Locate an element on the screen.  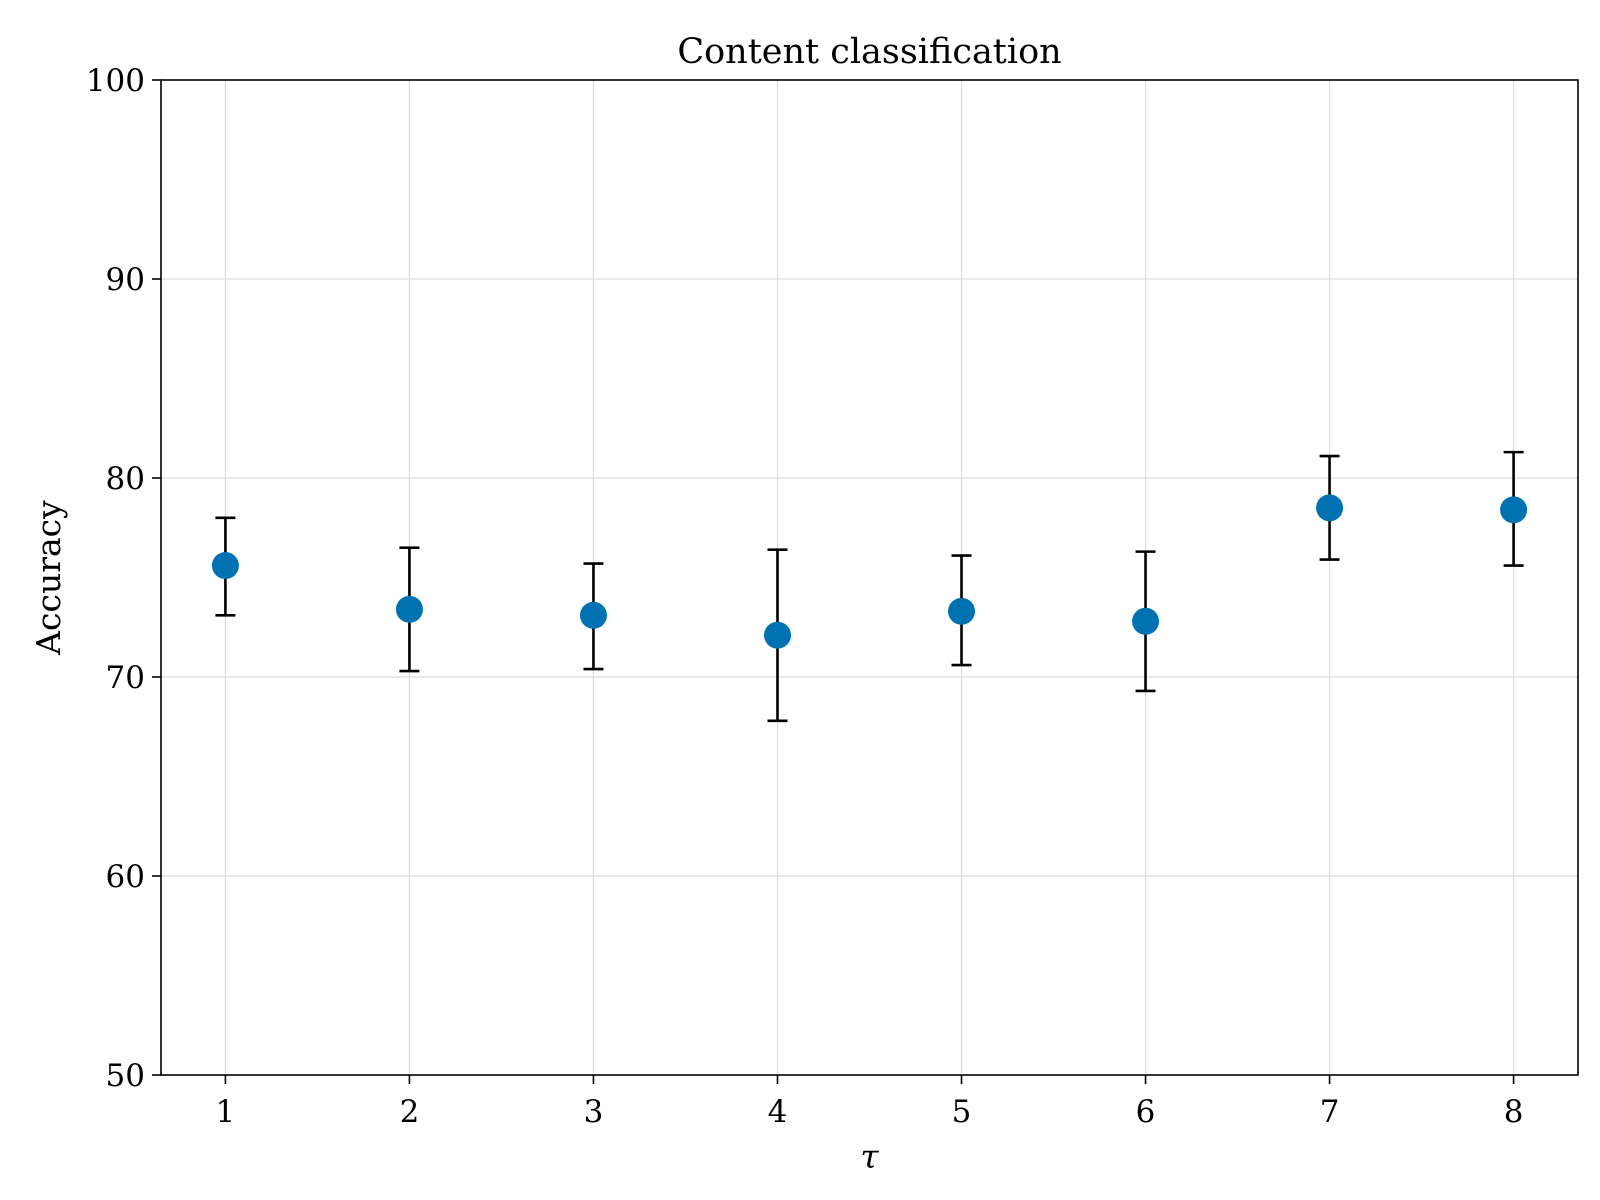
x-tick-label: 3 is located at coordinates (594, 1112).